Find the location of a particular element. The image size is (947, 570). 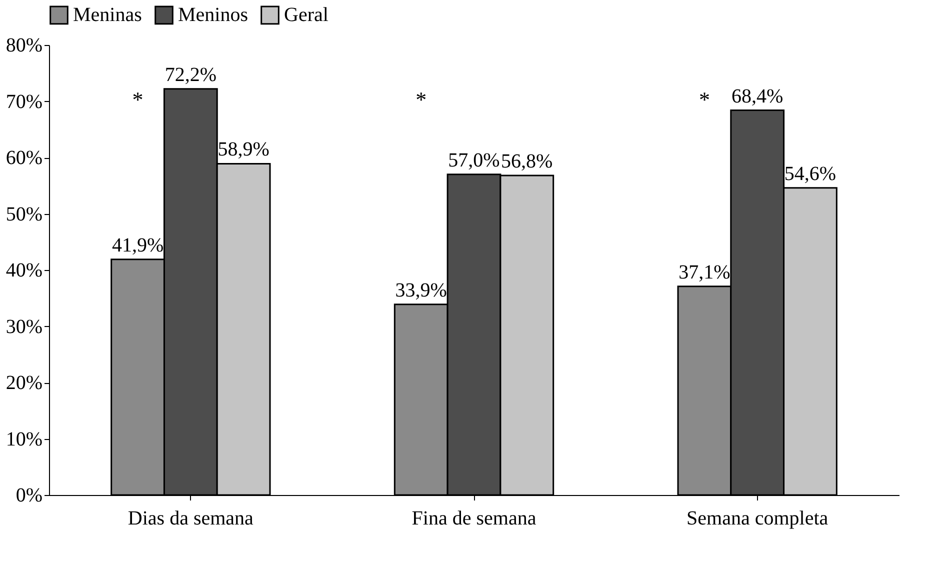

data-label: 41,9% is located at coordinates (138, 245).